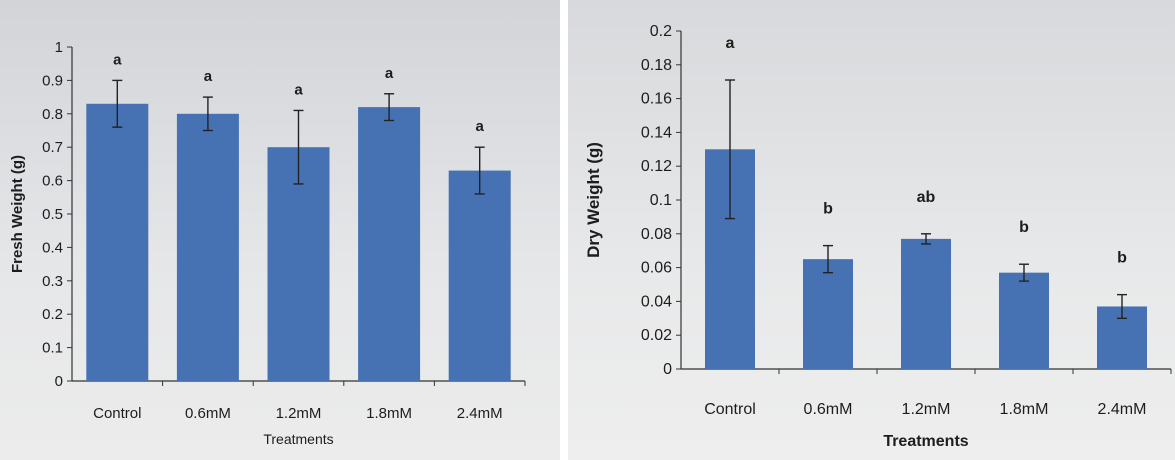 This screenshot has width=1175, height=460. What do you see at coordinates (17, 214) in the screenshot?
I see `y-axis-title: Fresh Weight (g)` at bounding box center [17, 214].